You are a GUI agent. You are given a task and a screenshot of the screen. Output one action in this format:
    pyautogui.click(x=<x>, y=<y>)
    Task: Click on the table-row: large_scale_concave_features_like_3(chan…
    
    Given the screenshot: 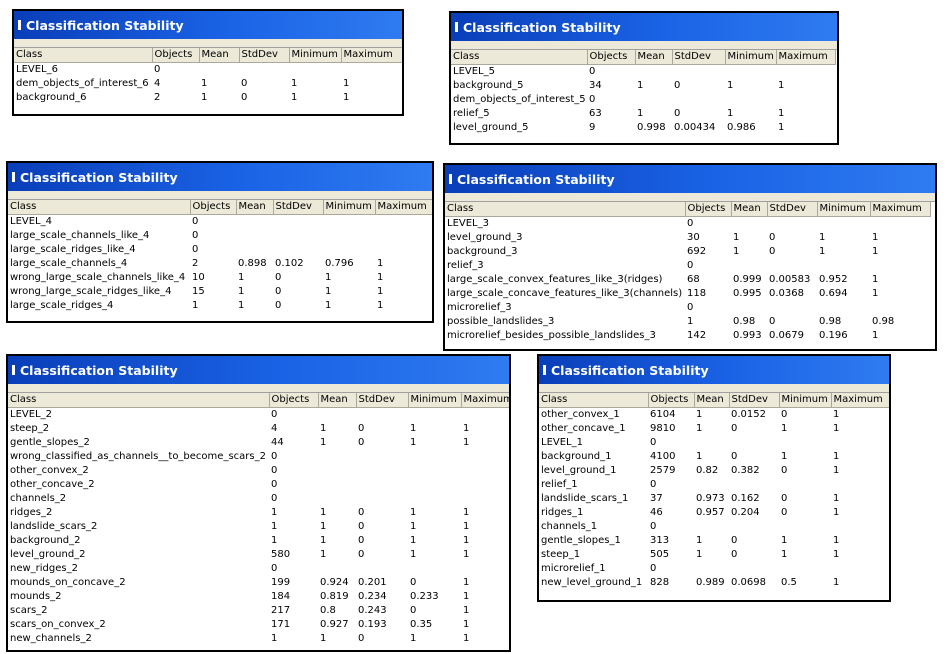 What is the action you would take?
    pyautogui.click(x=687, y=294)
    